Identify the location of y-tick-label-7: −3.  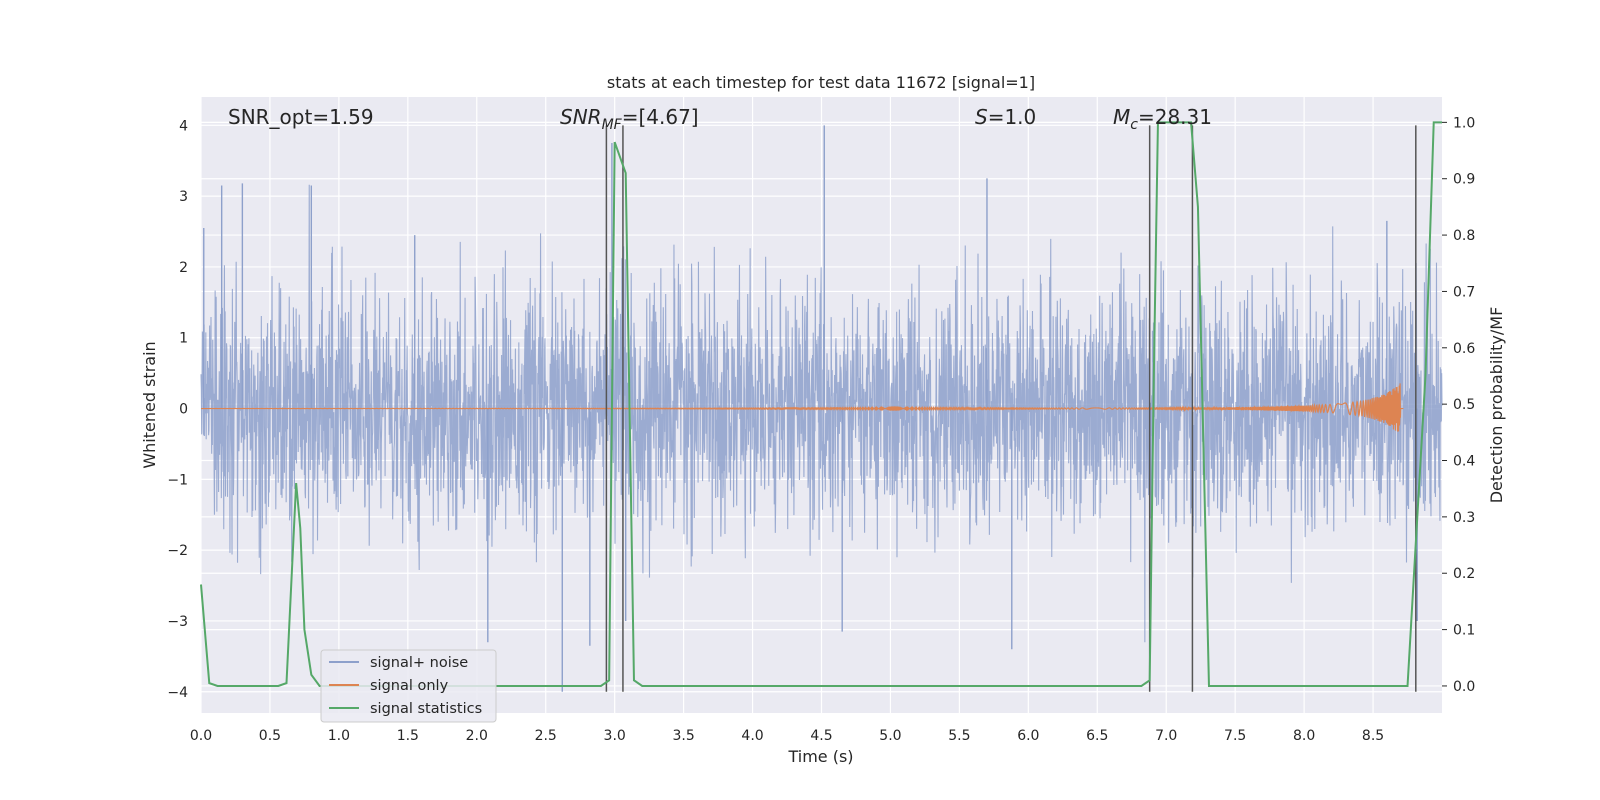
(177, 622).